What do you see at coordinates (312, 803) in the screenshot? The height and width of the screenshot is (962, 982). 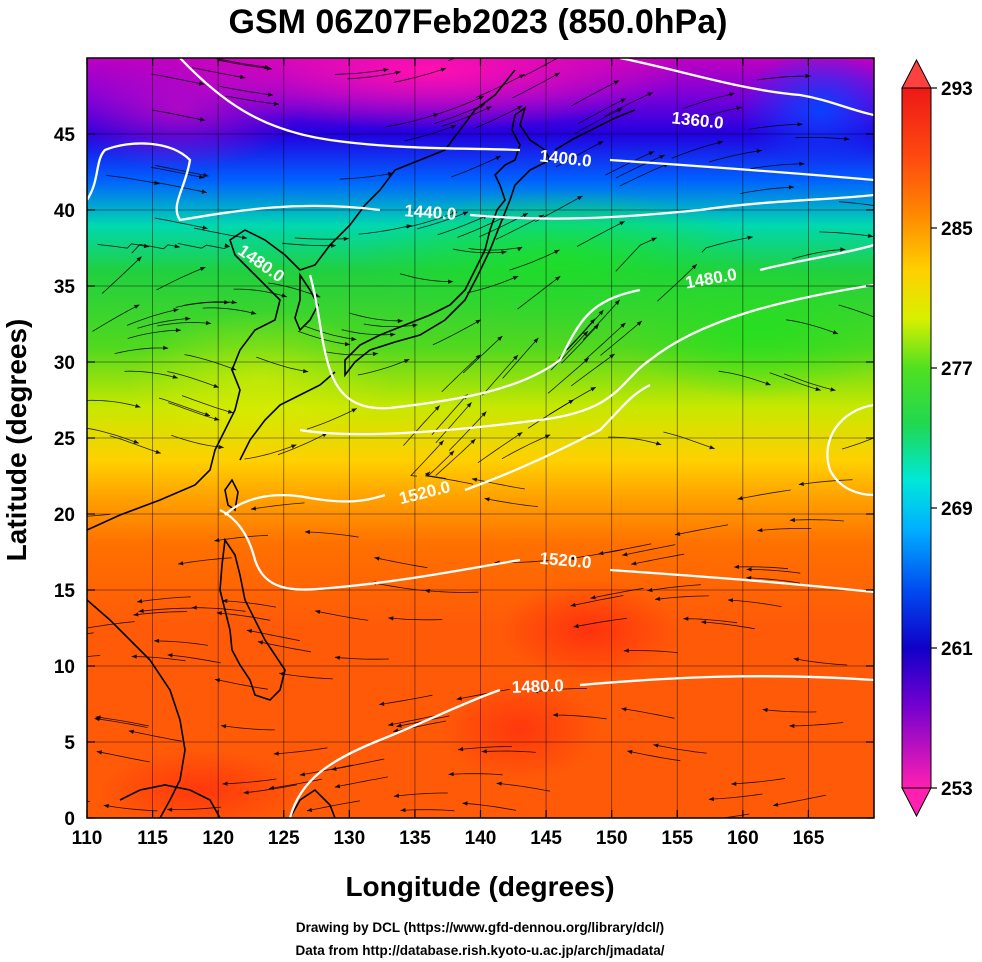 I see `coastline-new-guinea` at bounding box center [312, 803].